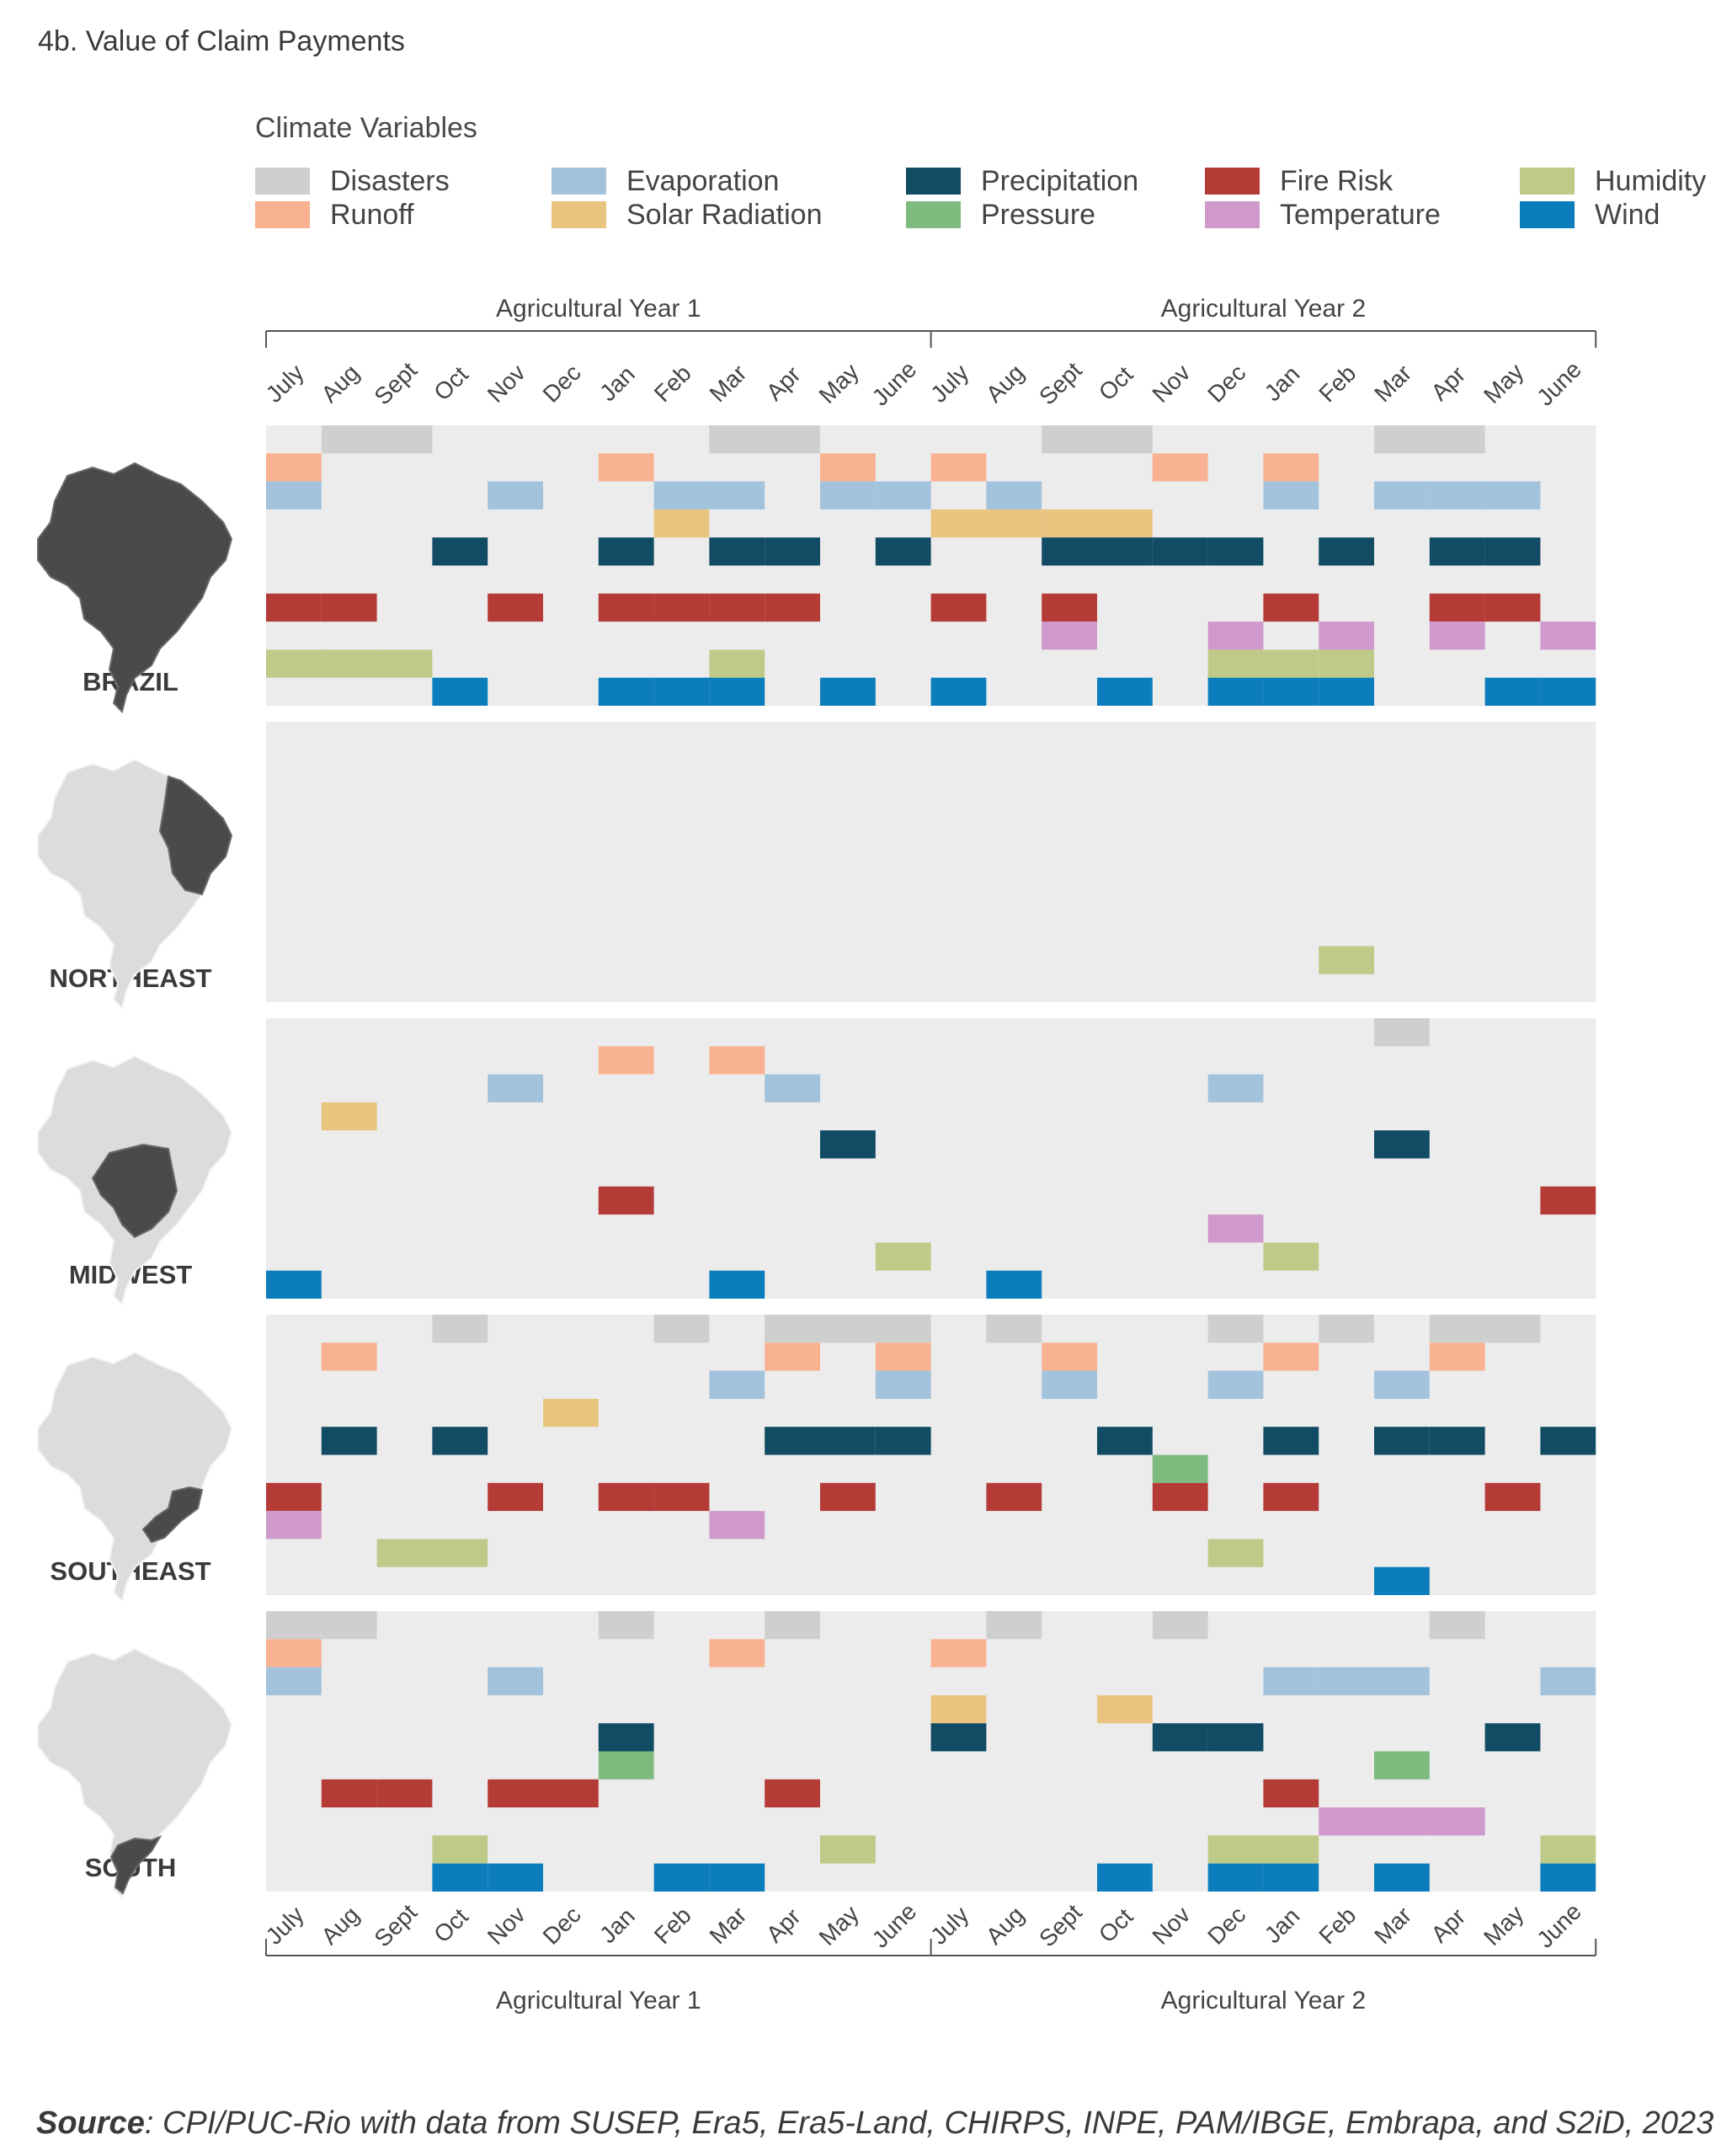  Describe the element at coordinates (135, 1773) in the screenshot. I see `map-icon-south` at that location.